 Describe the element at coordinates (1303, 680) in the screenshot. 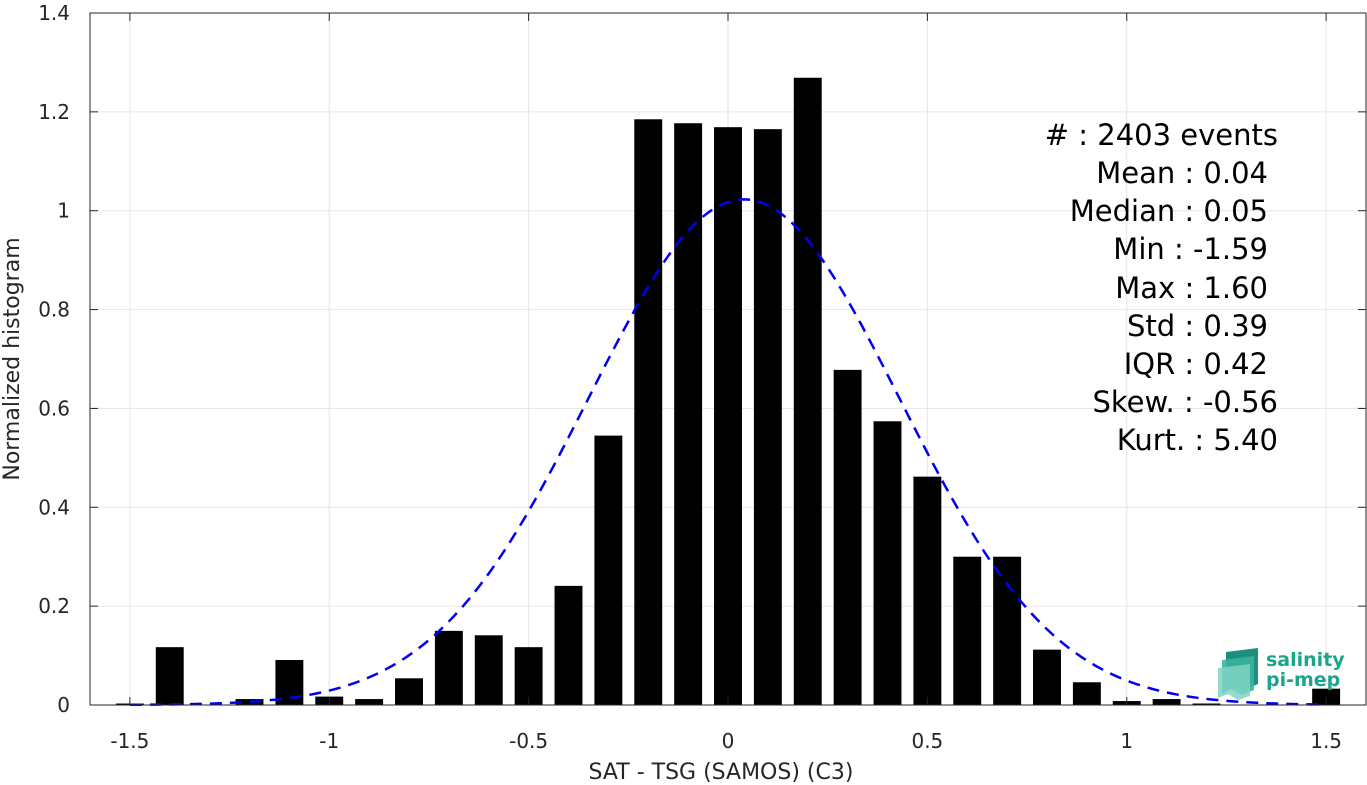

I see `logo-line-2: pi-mep` at that location.